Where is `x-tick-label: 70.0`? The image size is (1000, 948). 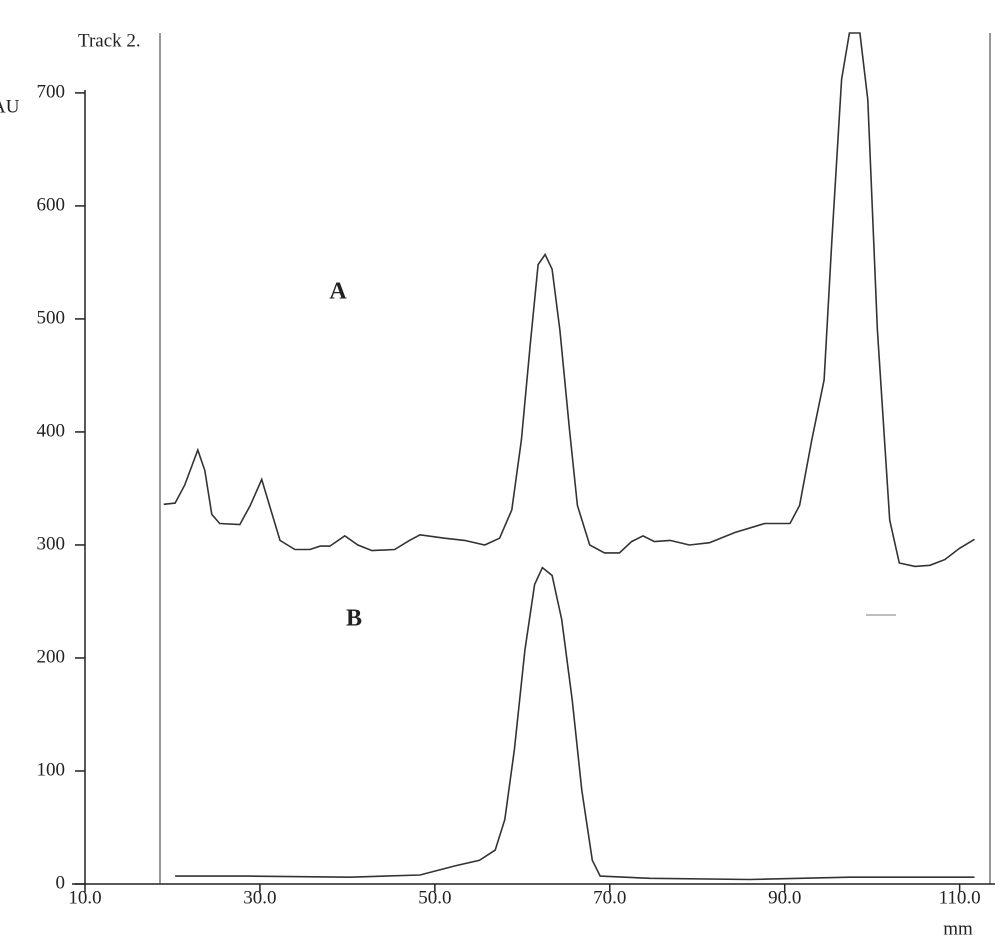 x-tick-label: 70.0 is located at coordinates (609, 897).